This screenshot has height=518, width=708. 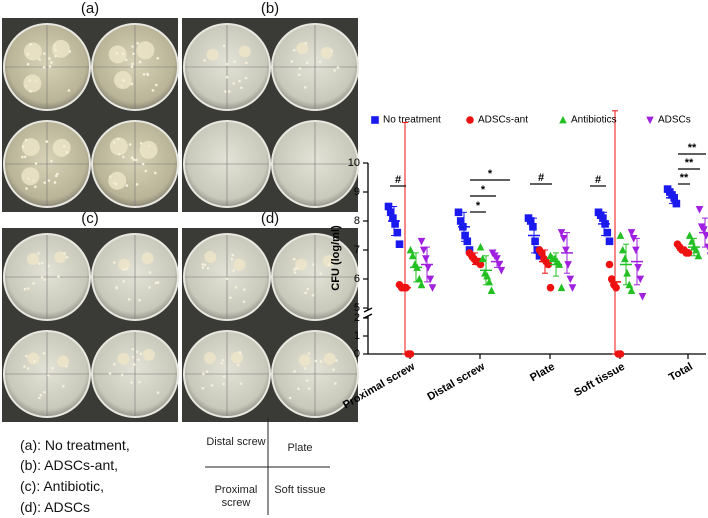 What do you see at coordinates (357, 192) in the screenshot?
I see `y-tick-label: 9` at bounding box center [357, 192].